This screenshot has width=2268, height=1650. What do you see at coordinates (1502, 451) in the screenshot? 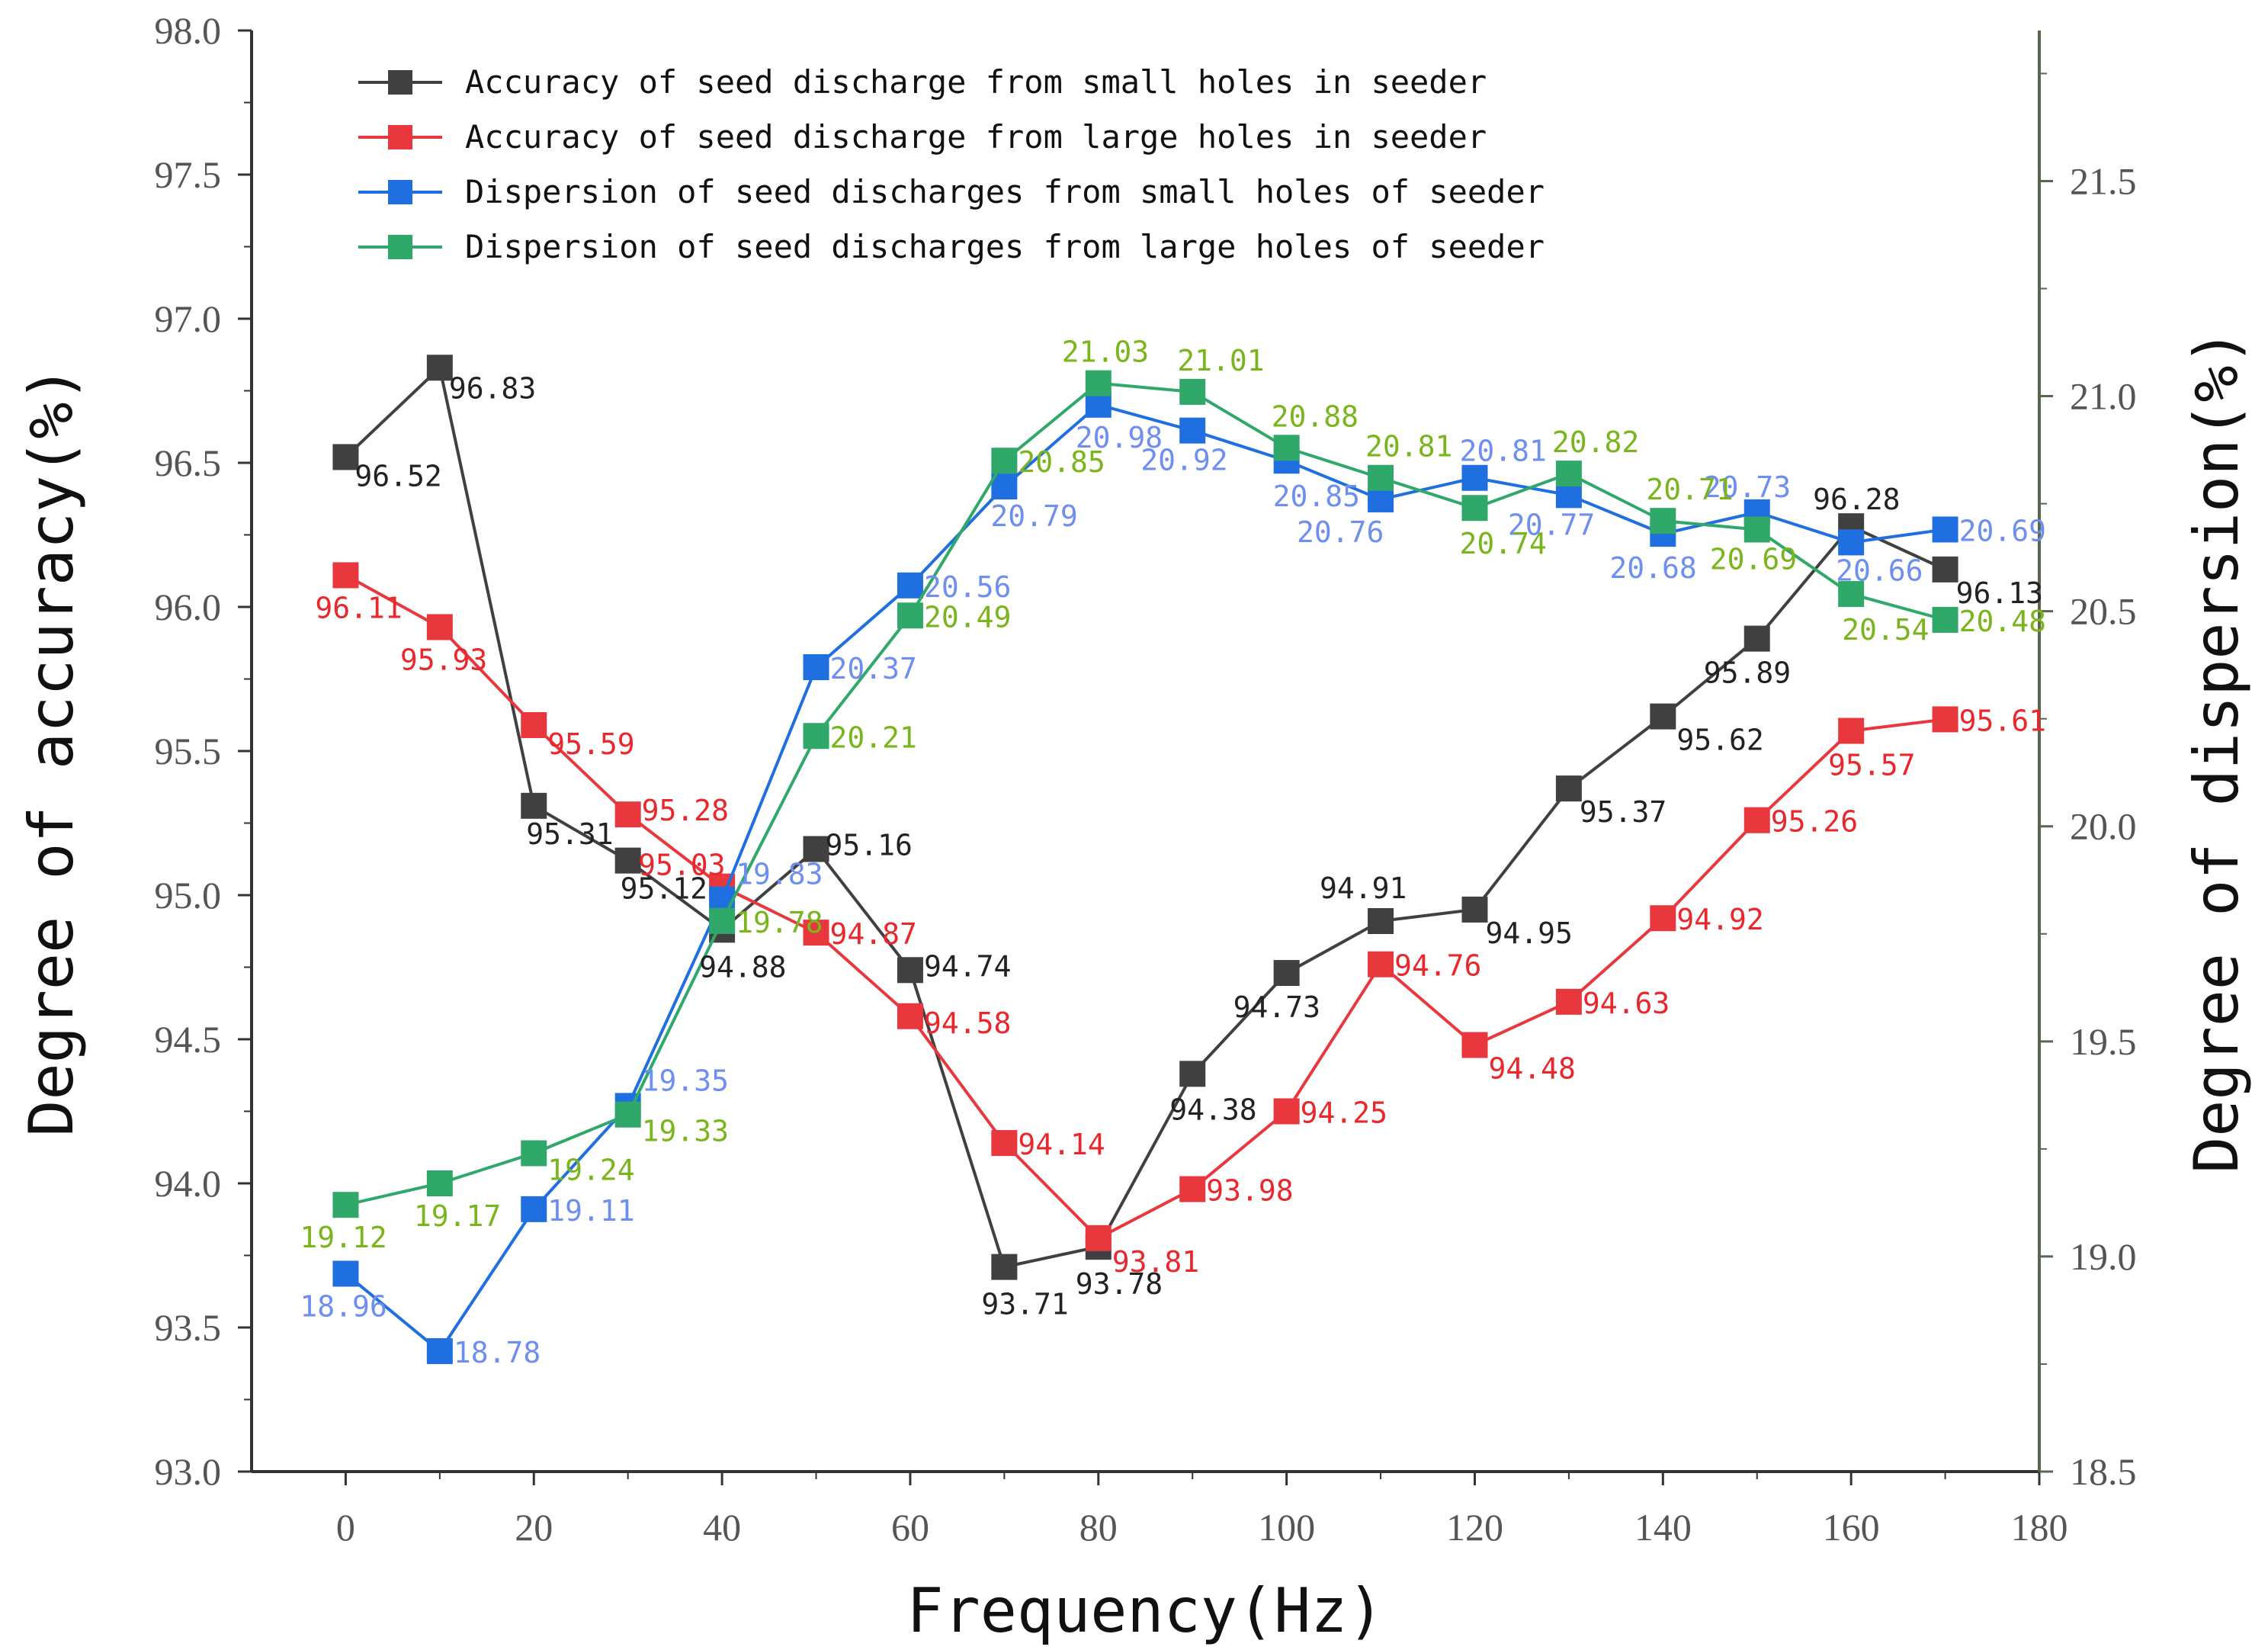
I see `series-3-data-label: 20.81` at bounding box center [1502, 451].